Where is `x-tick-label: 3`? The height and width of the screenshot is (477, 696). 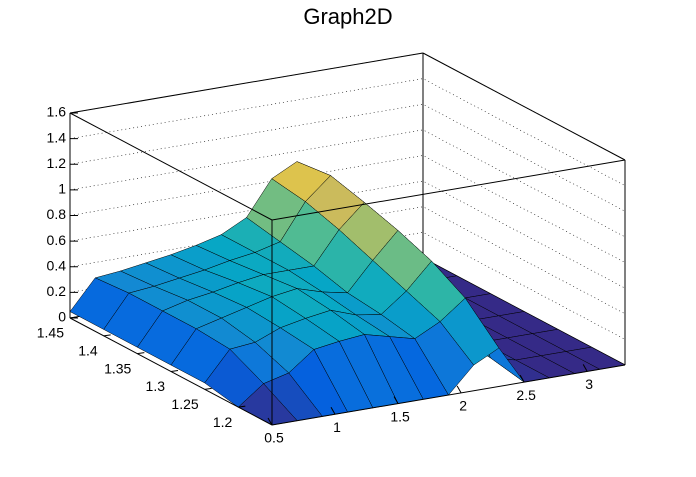 x-tick-label: 3 is located at coordinates (589, 384).